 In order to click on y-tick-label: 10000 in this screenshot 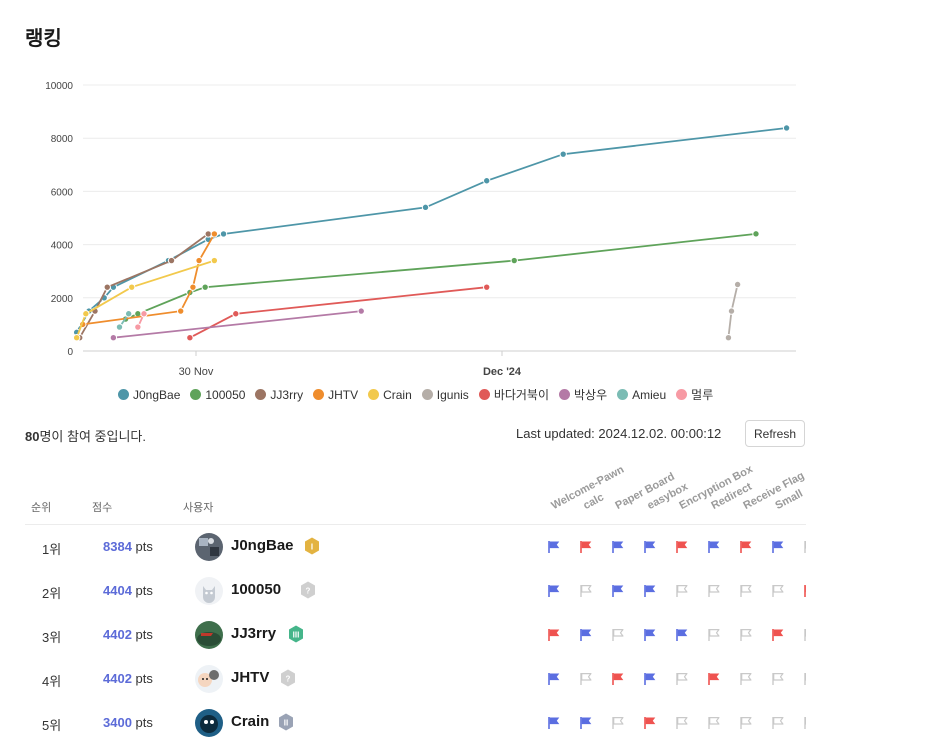, I will do `click(59, 86)`.